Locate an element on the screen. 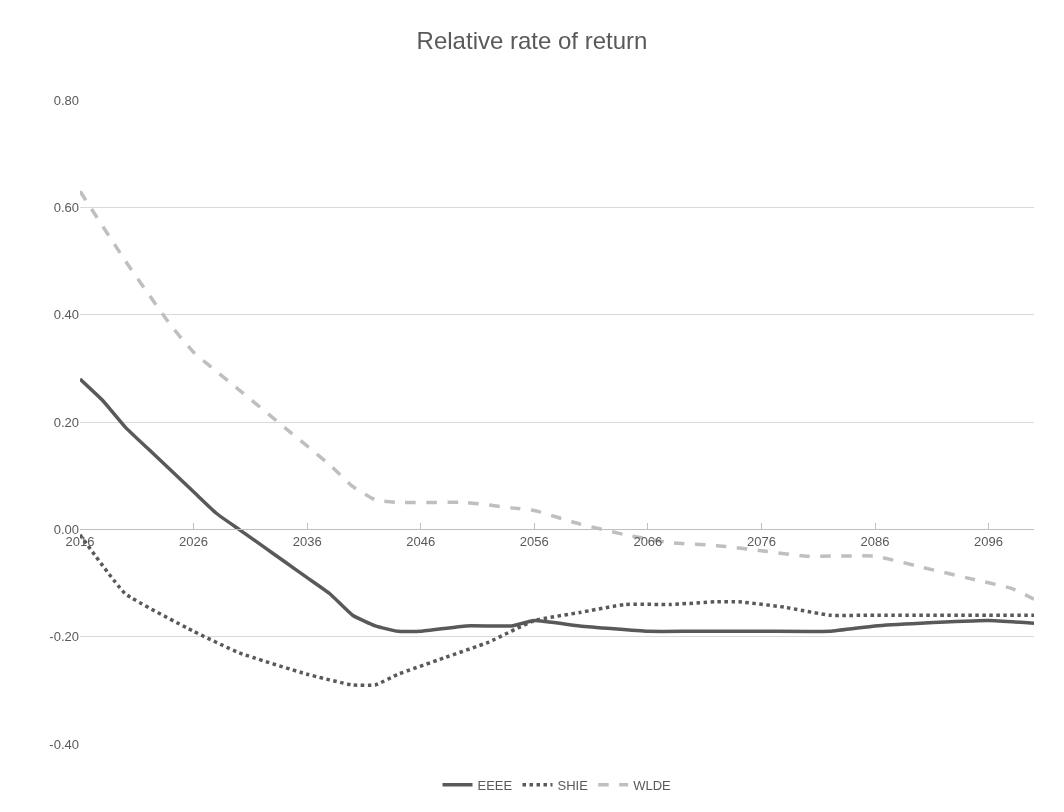  x-tick-label: 2026 is located at coordinates (194, 541).